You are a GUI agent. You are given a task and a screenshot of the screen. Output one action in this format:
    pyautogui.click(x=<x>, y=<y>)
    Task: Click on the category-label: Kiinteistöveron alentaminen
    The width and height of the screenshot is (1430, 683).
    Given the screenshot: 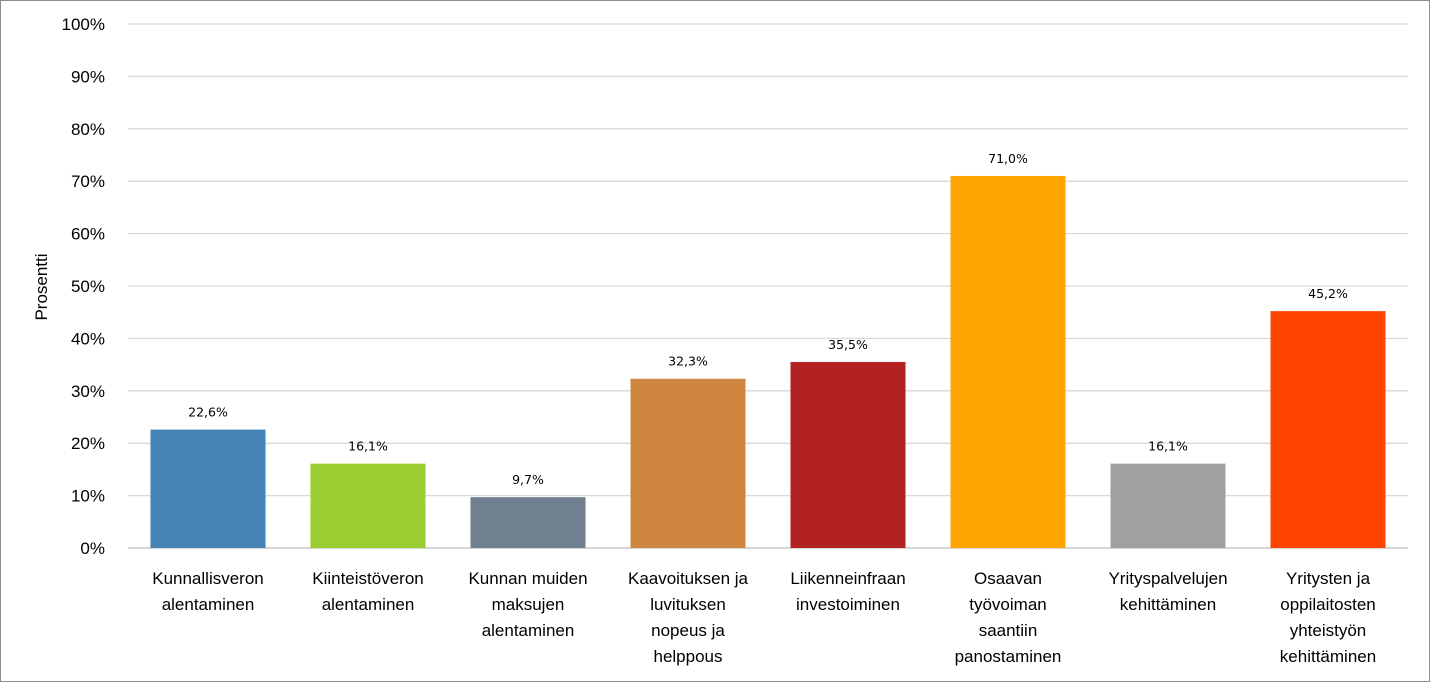 What is the action you would take?
    pyautogui.click(x=368, y=591)
    